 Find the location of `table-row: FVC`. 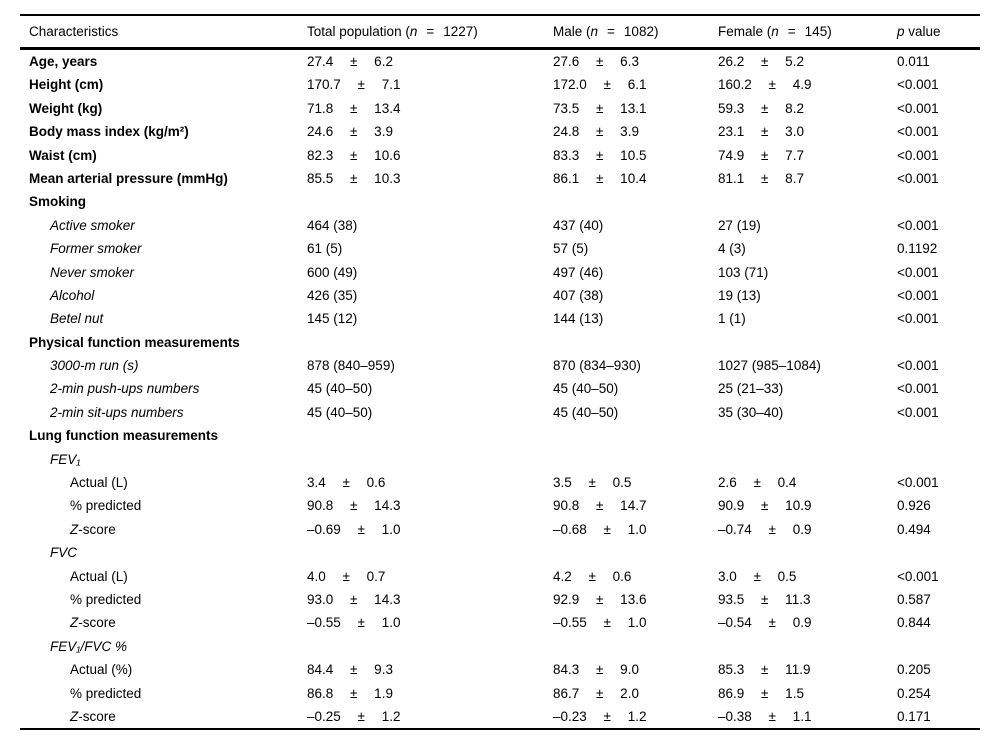

table-row: FVC is located at coordinates (500, 552).